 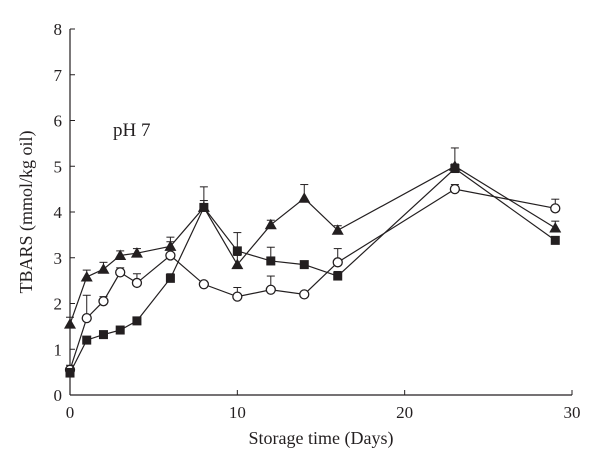 I want to click on annotation-ph7: pH 7, so click(x=131, y=130).